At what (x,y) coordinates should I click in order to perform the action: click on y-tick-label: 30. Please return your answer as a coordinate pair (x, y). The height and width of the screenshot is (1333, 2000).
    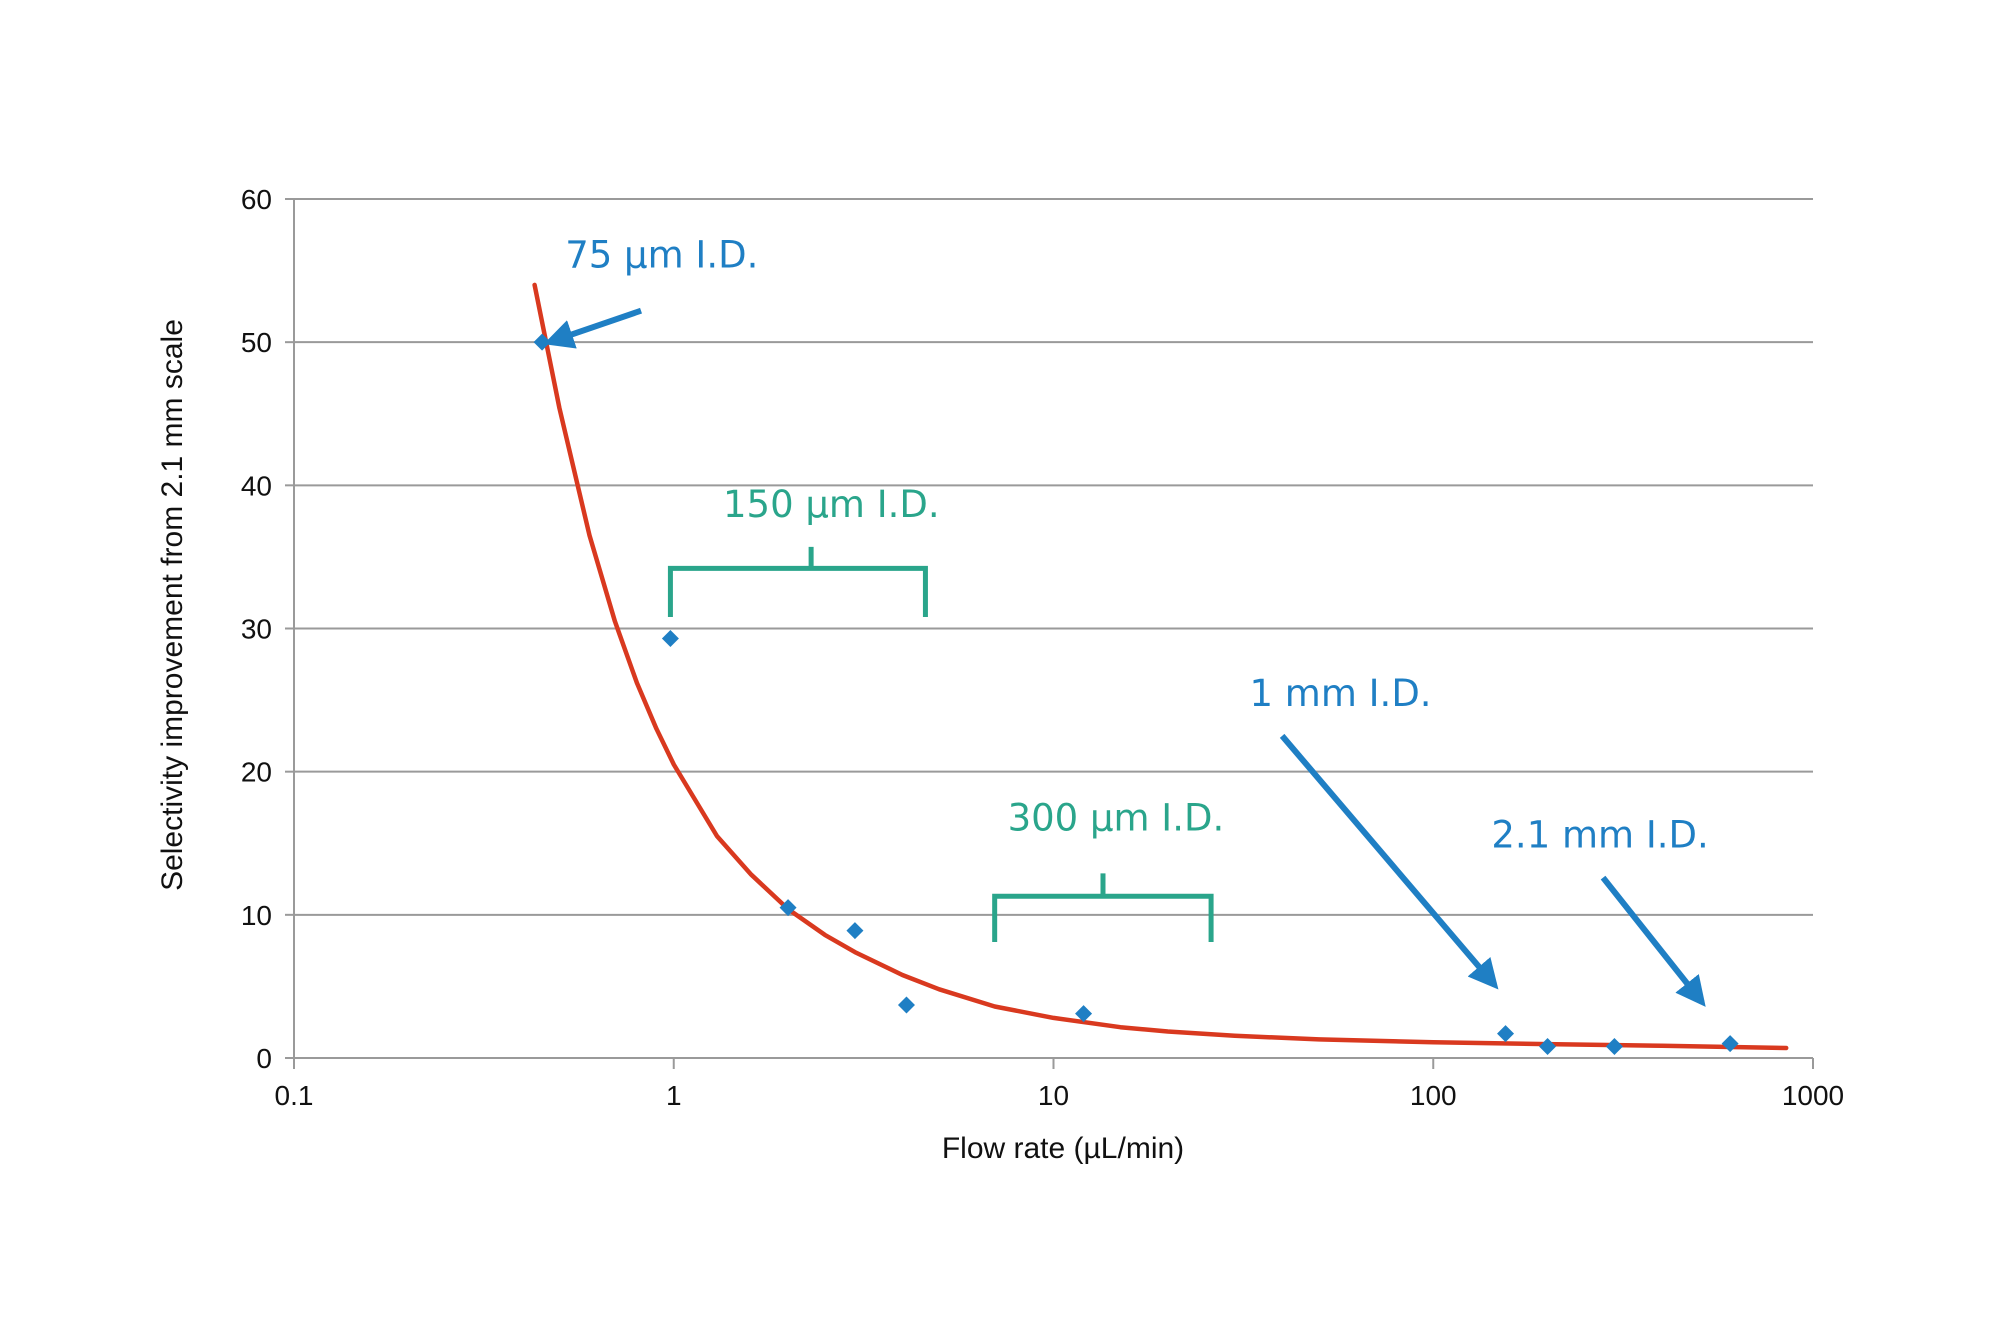
    Looking at the image, I should click on (256, 629).